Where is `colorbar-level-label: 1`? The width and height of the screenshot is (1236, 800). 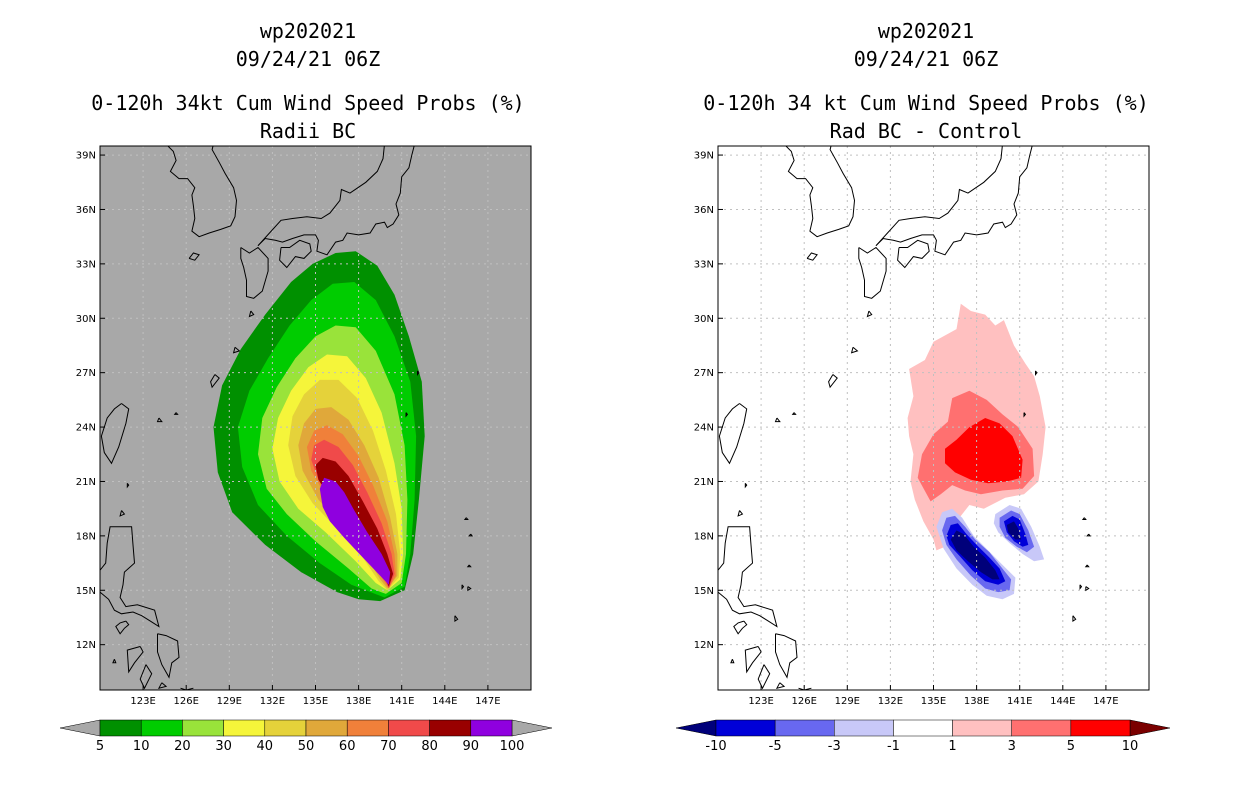
colorbar-level-label: 1 is located at coordinates (952, 746).